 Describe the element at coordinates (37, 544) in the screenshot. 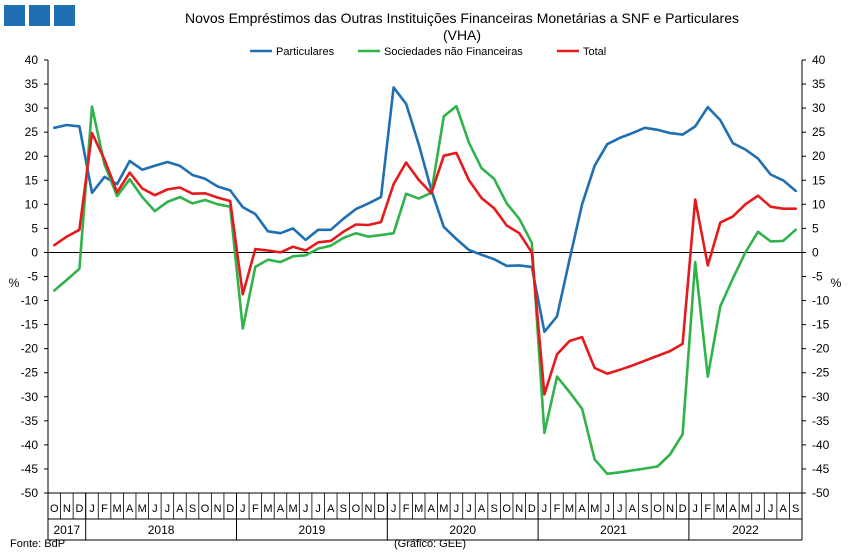

I see `source-note: Fonte: BdP` at that location.